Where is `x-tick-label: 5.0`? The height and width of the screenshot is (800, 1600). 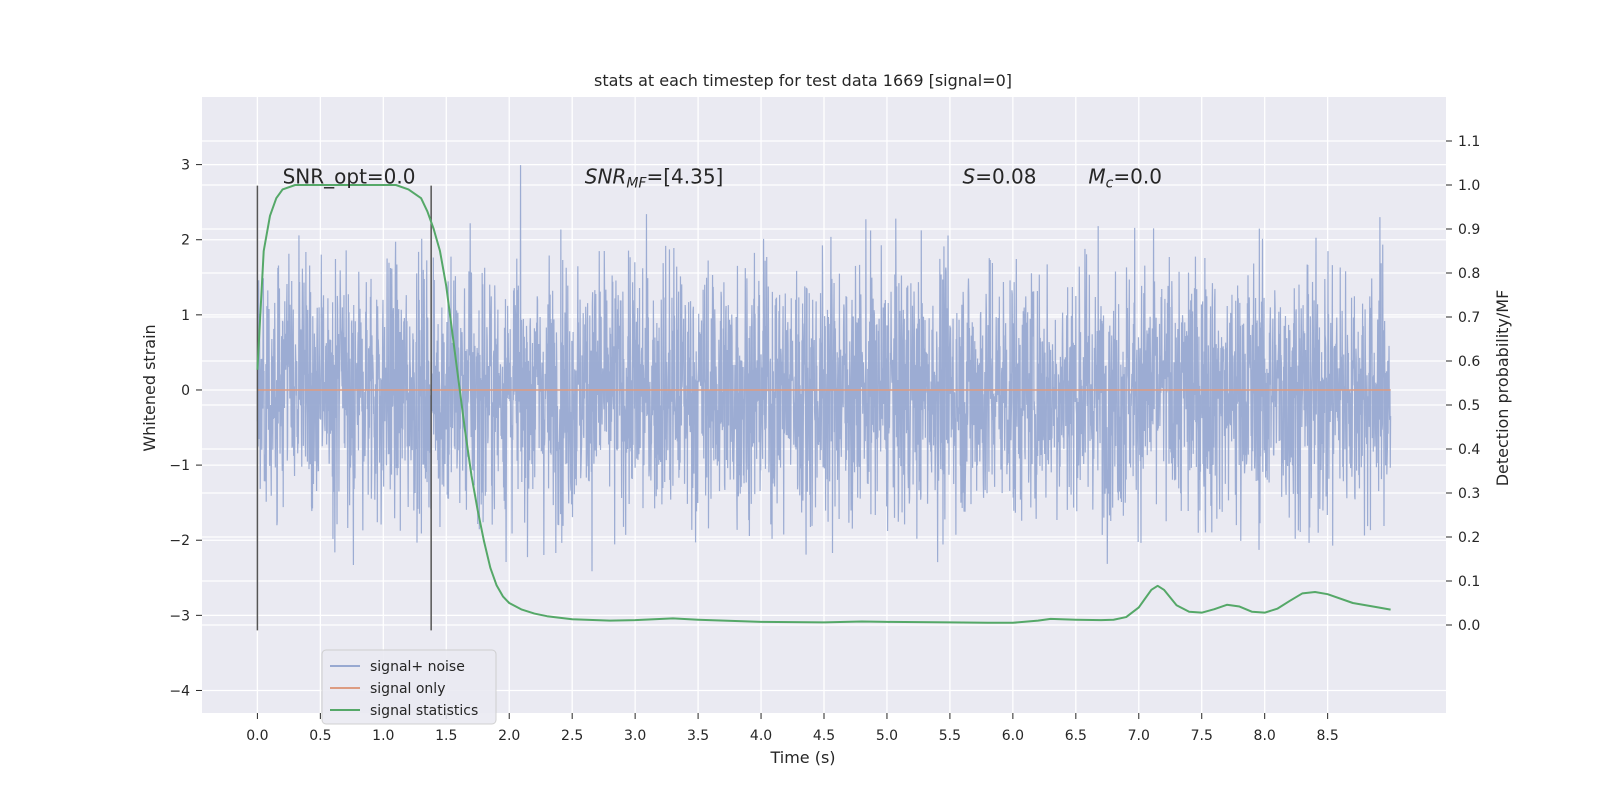 x-tick-label: 5.0 is located at coordinates (887, 736).